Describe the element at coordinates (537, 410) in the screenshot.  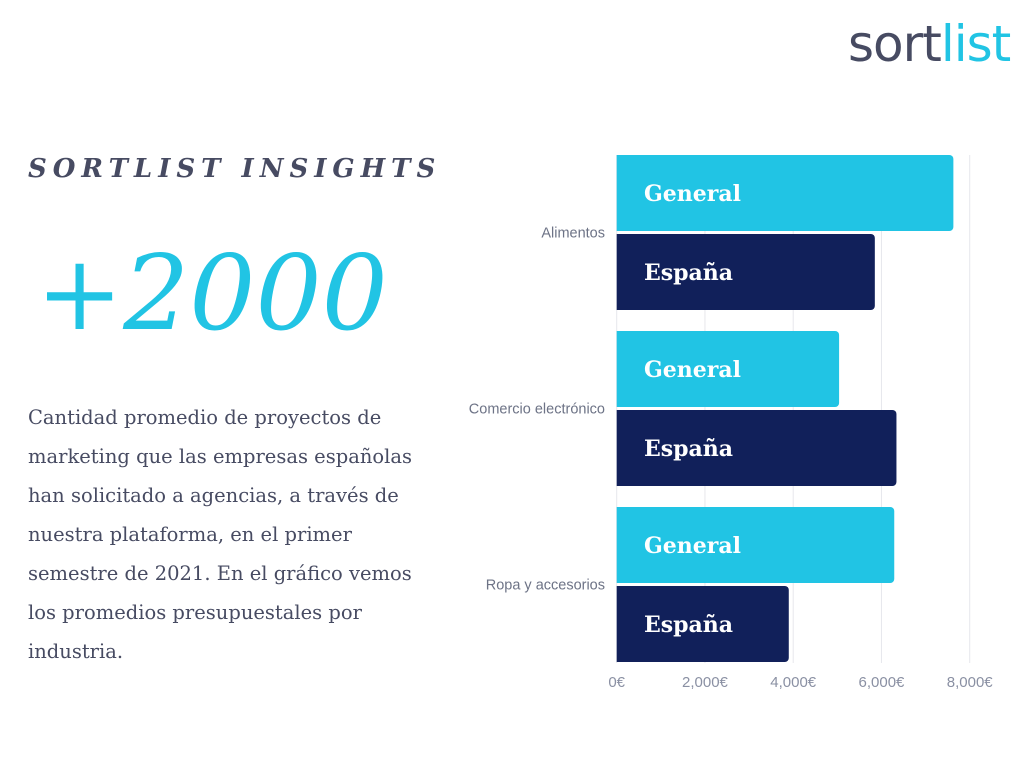
I see `category-label: Comercio electrónico` at that location.